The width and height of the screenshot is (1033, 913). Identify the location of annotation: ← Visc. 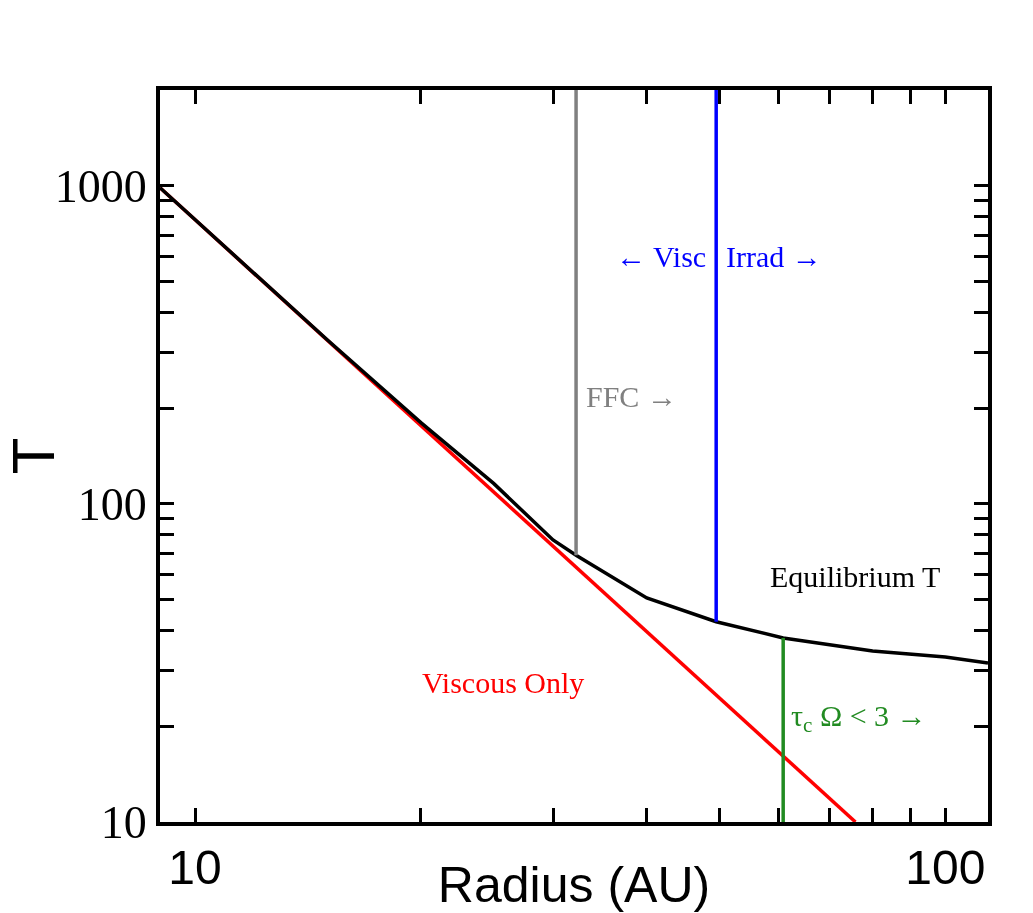
(661, 256).